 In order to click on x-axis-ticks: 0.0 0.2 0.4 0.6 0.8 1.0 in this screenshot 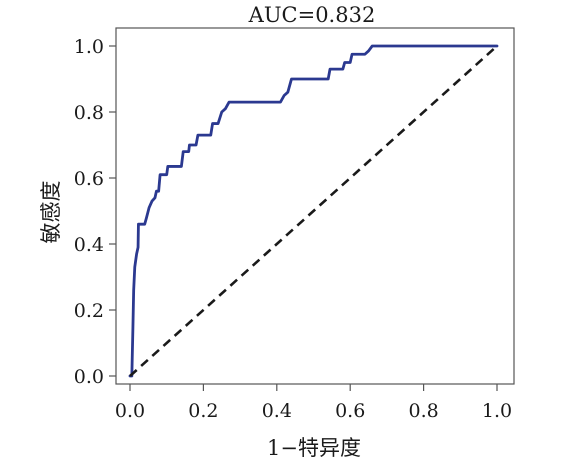, I will do `click(313, 403)`.